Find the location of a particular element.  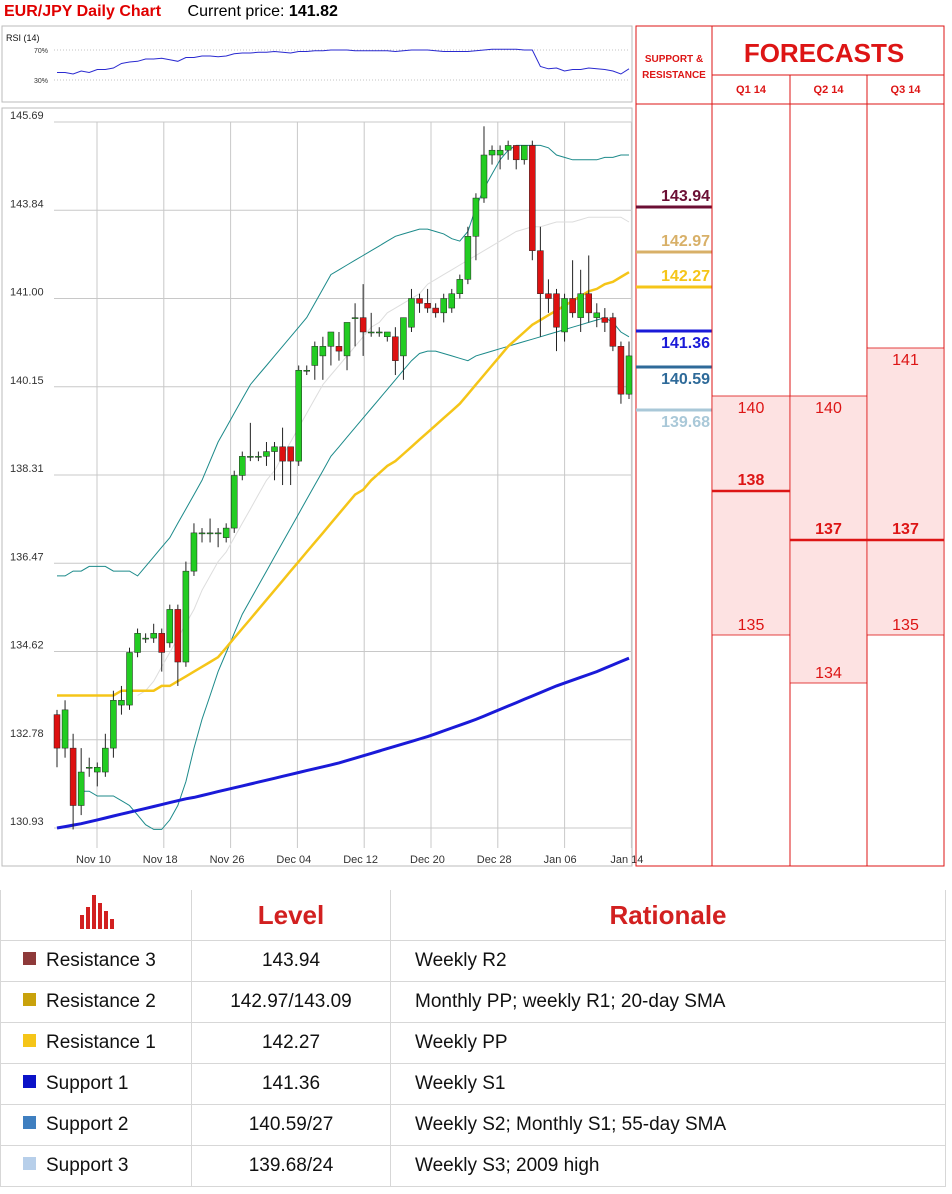

x-tick-label: Jan 06 is located at coordinates (560, 860).